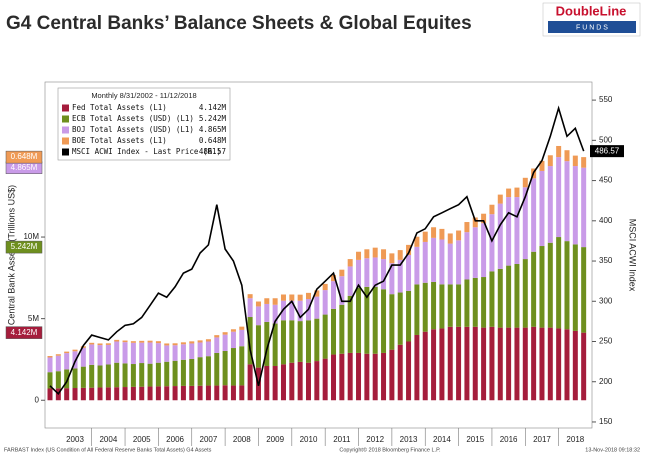  What do you see at coordinates (612, 450) in the screenshot?
I see `footer-date: 13-Nov-2018 09:18:32` at bounding box center [612, 450].